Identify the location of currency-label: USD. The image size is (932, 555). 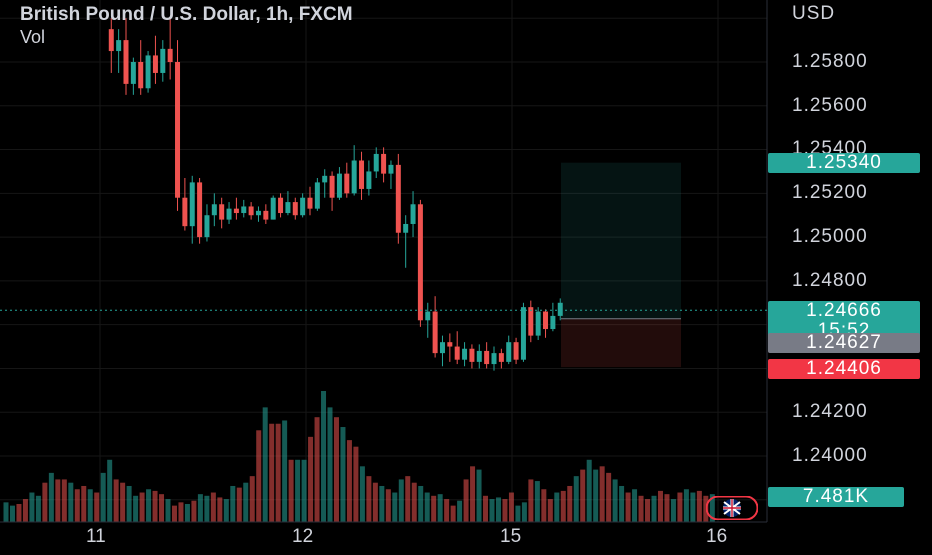
(814, 13).